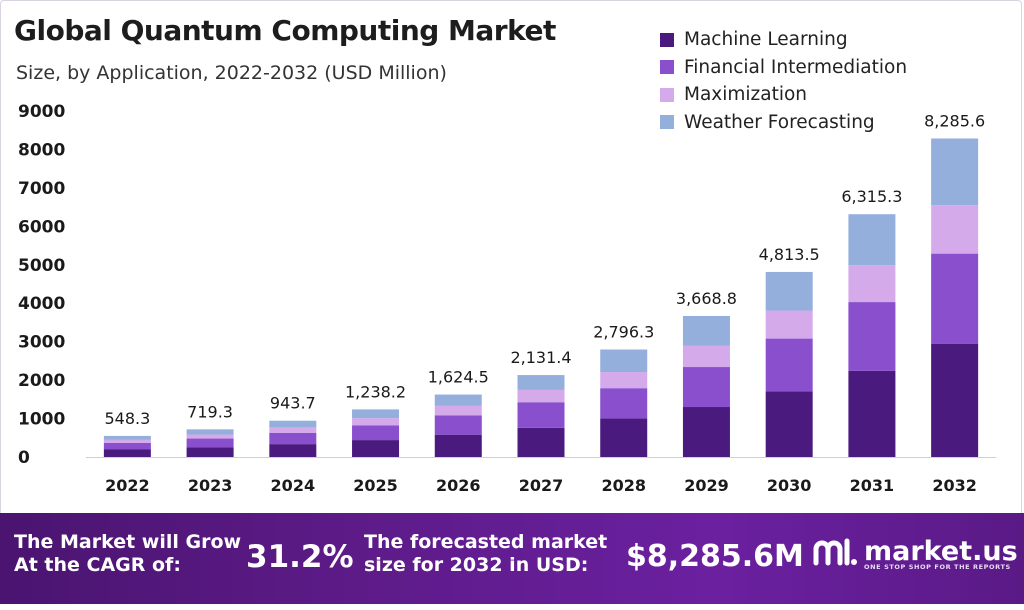 Image resolution: width=1024 pixels, height=610 pixels. What do you see at coordinates (835, 552) in the screenshot?
I see `market-us-logo-icon` at bounding box center [835, 552].